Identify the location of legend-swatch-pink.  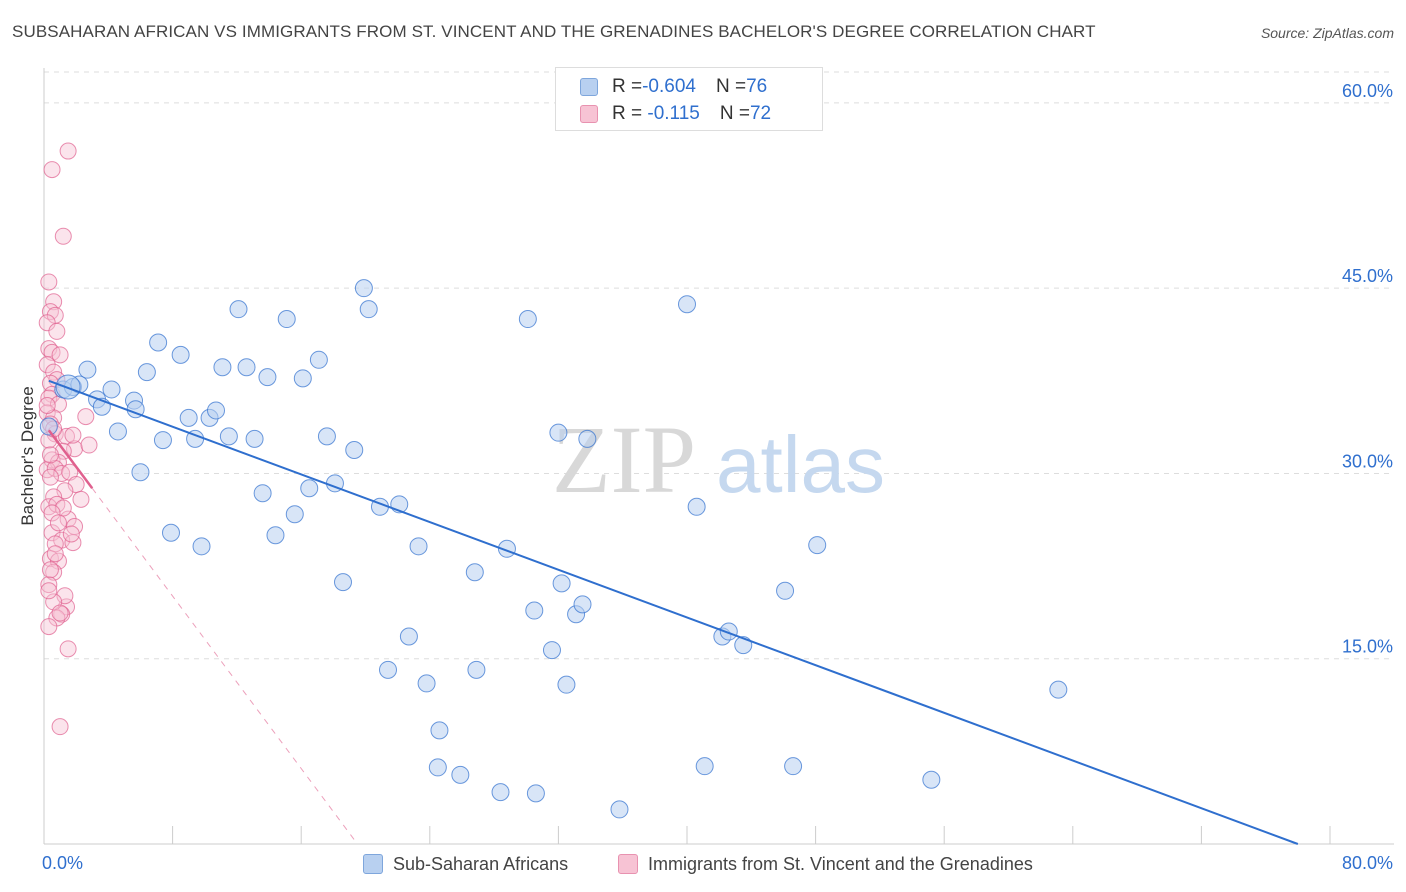
(589, 114).